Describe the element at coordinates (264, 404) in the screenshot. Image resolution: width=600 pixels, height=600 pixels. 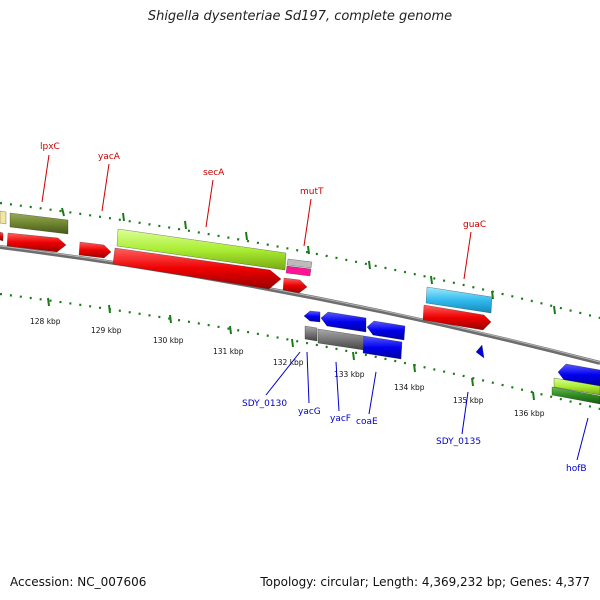
I see `gene-label-SDY_0130: SDY_0130` at that location.